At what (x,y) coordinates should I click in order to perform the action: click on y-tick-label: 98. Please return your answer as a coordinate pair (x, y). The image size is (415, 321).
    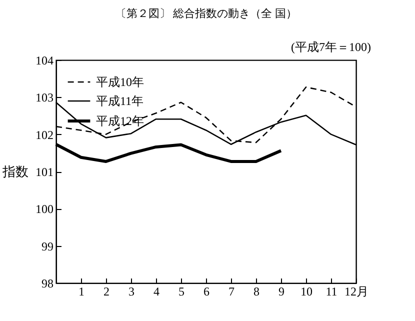
    Looking at the image, I should click on (48, 283).